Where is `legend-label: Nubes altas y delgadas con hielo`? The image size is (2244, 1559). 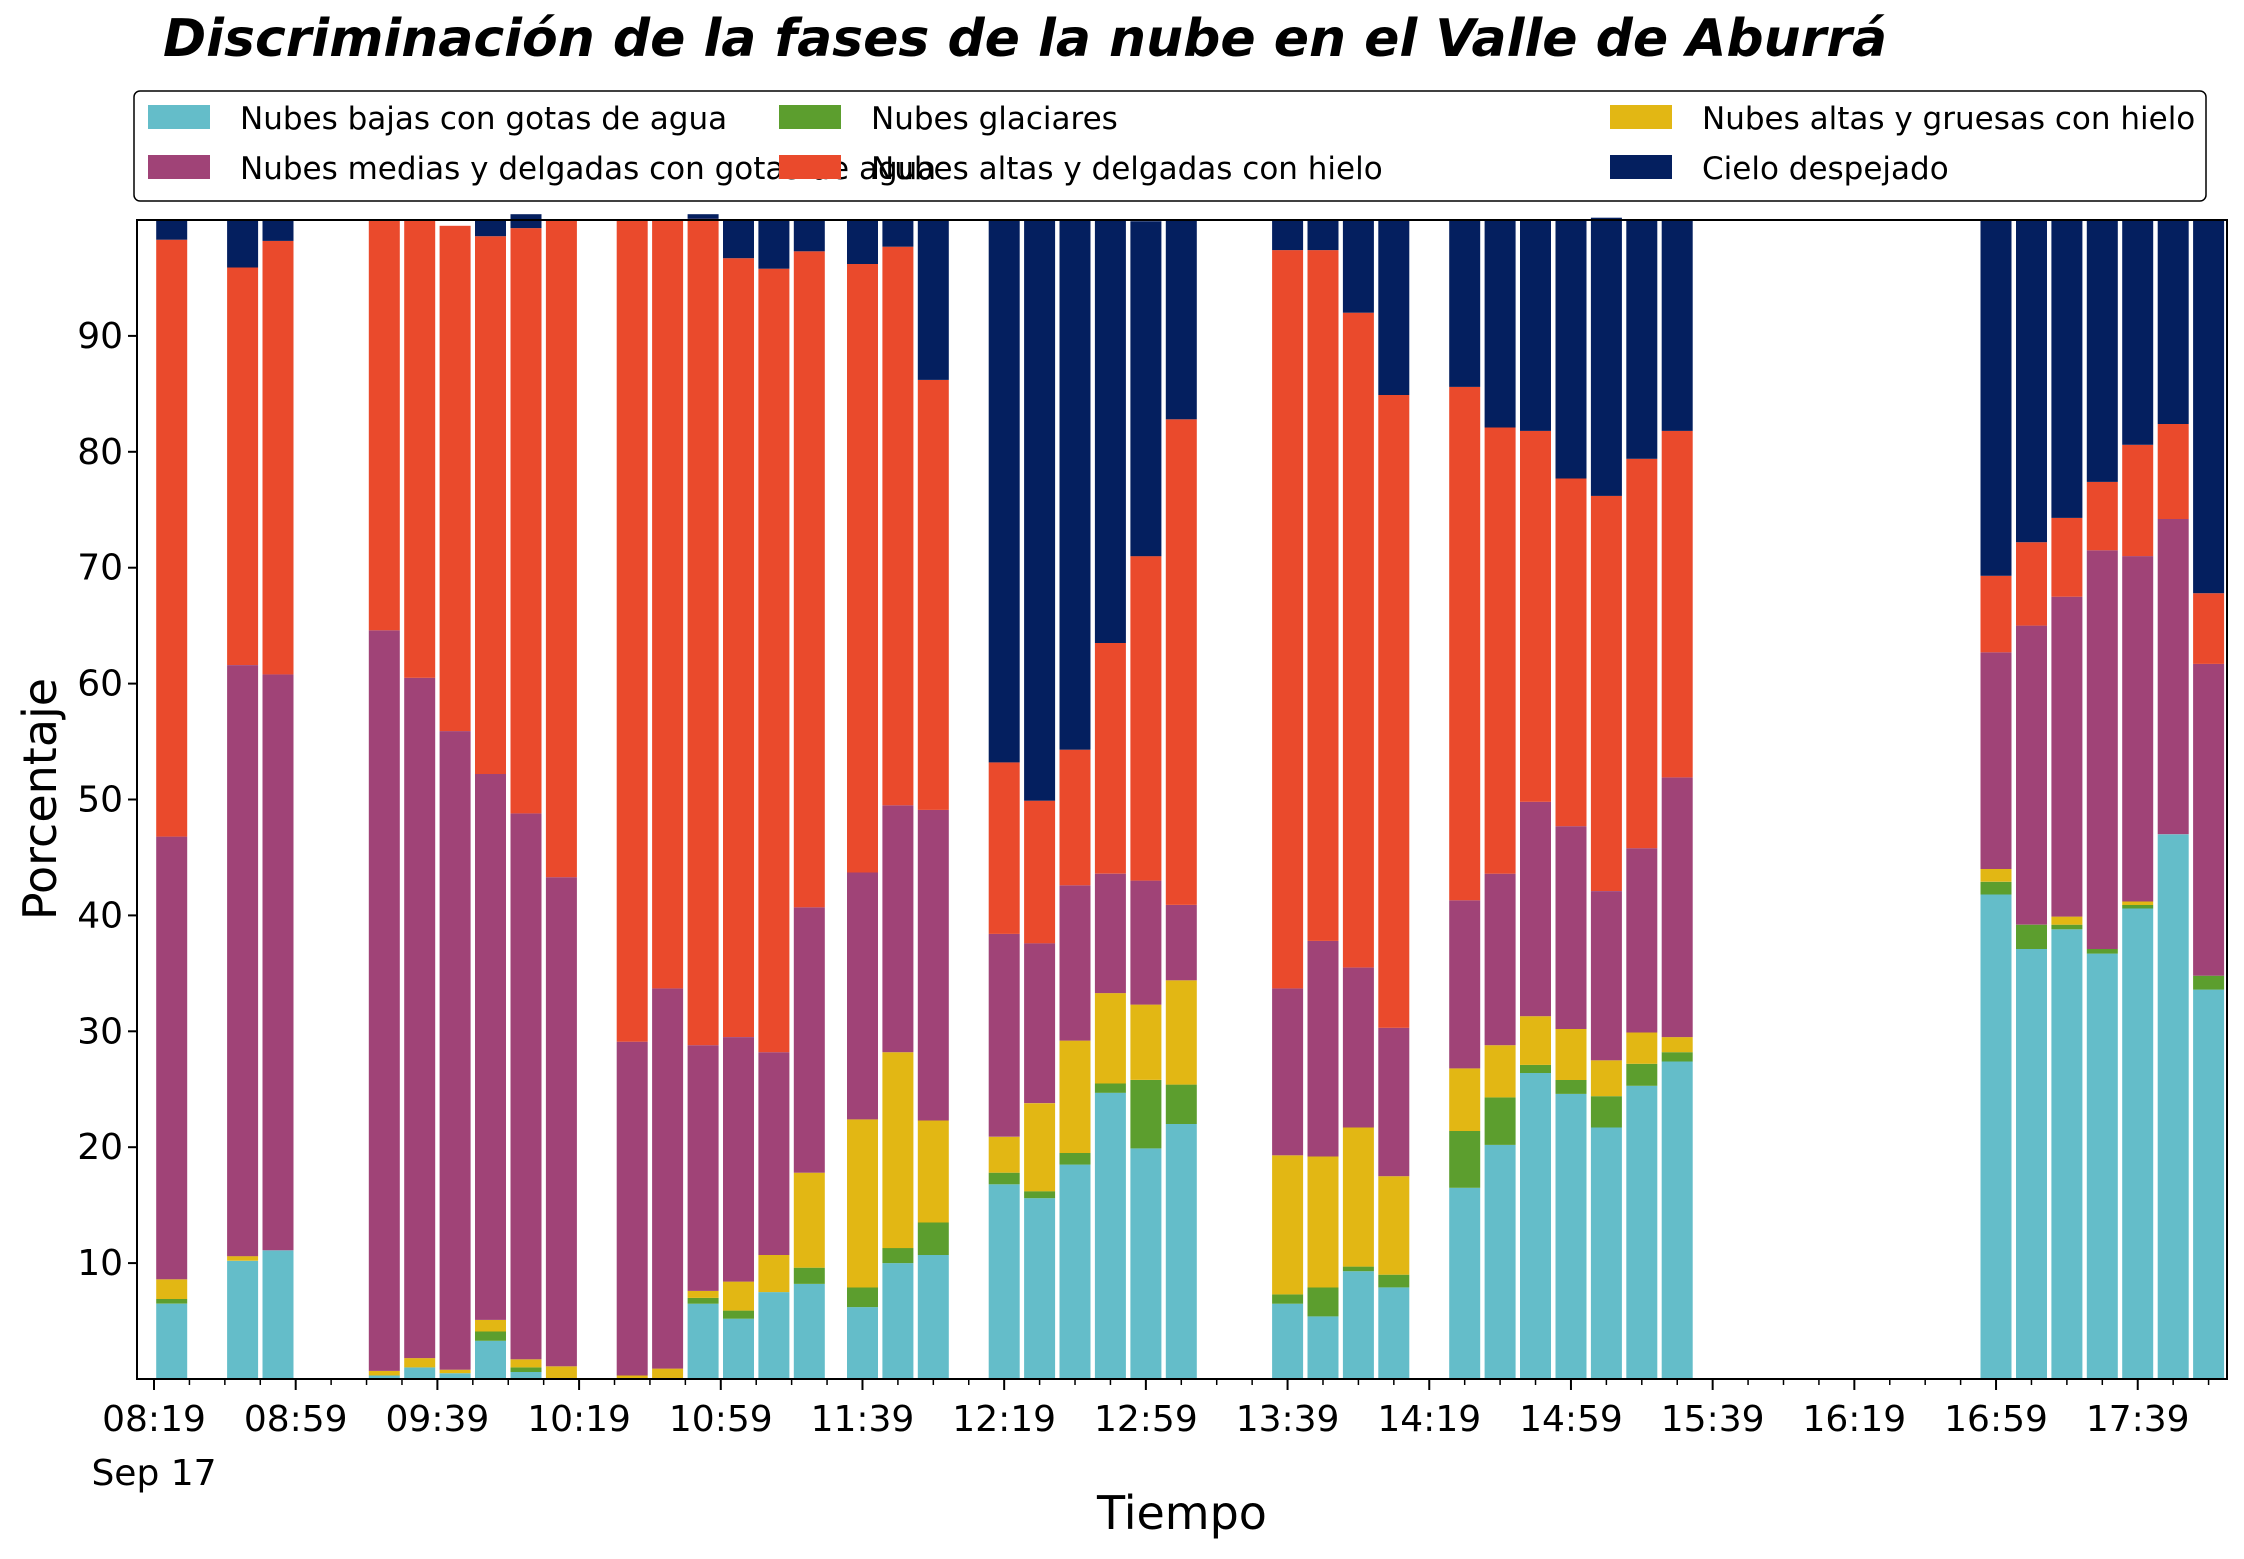
legend-label: Nubes altas y delgadas con hielo is located at coordinates (1127, 169).